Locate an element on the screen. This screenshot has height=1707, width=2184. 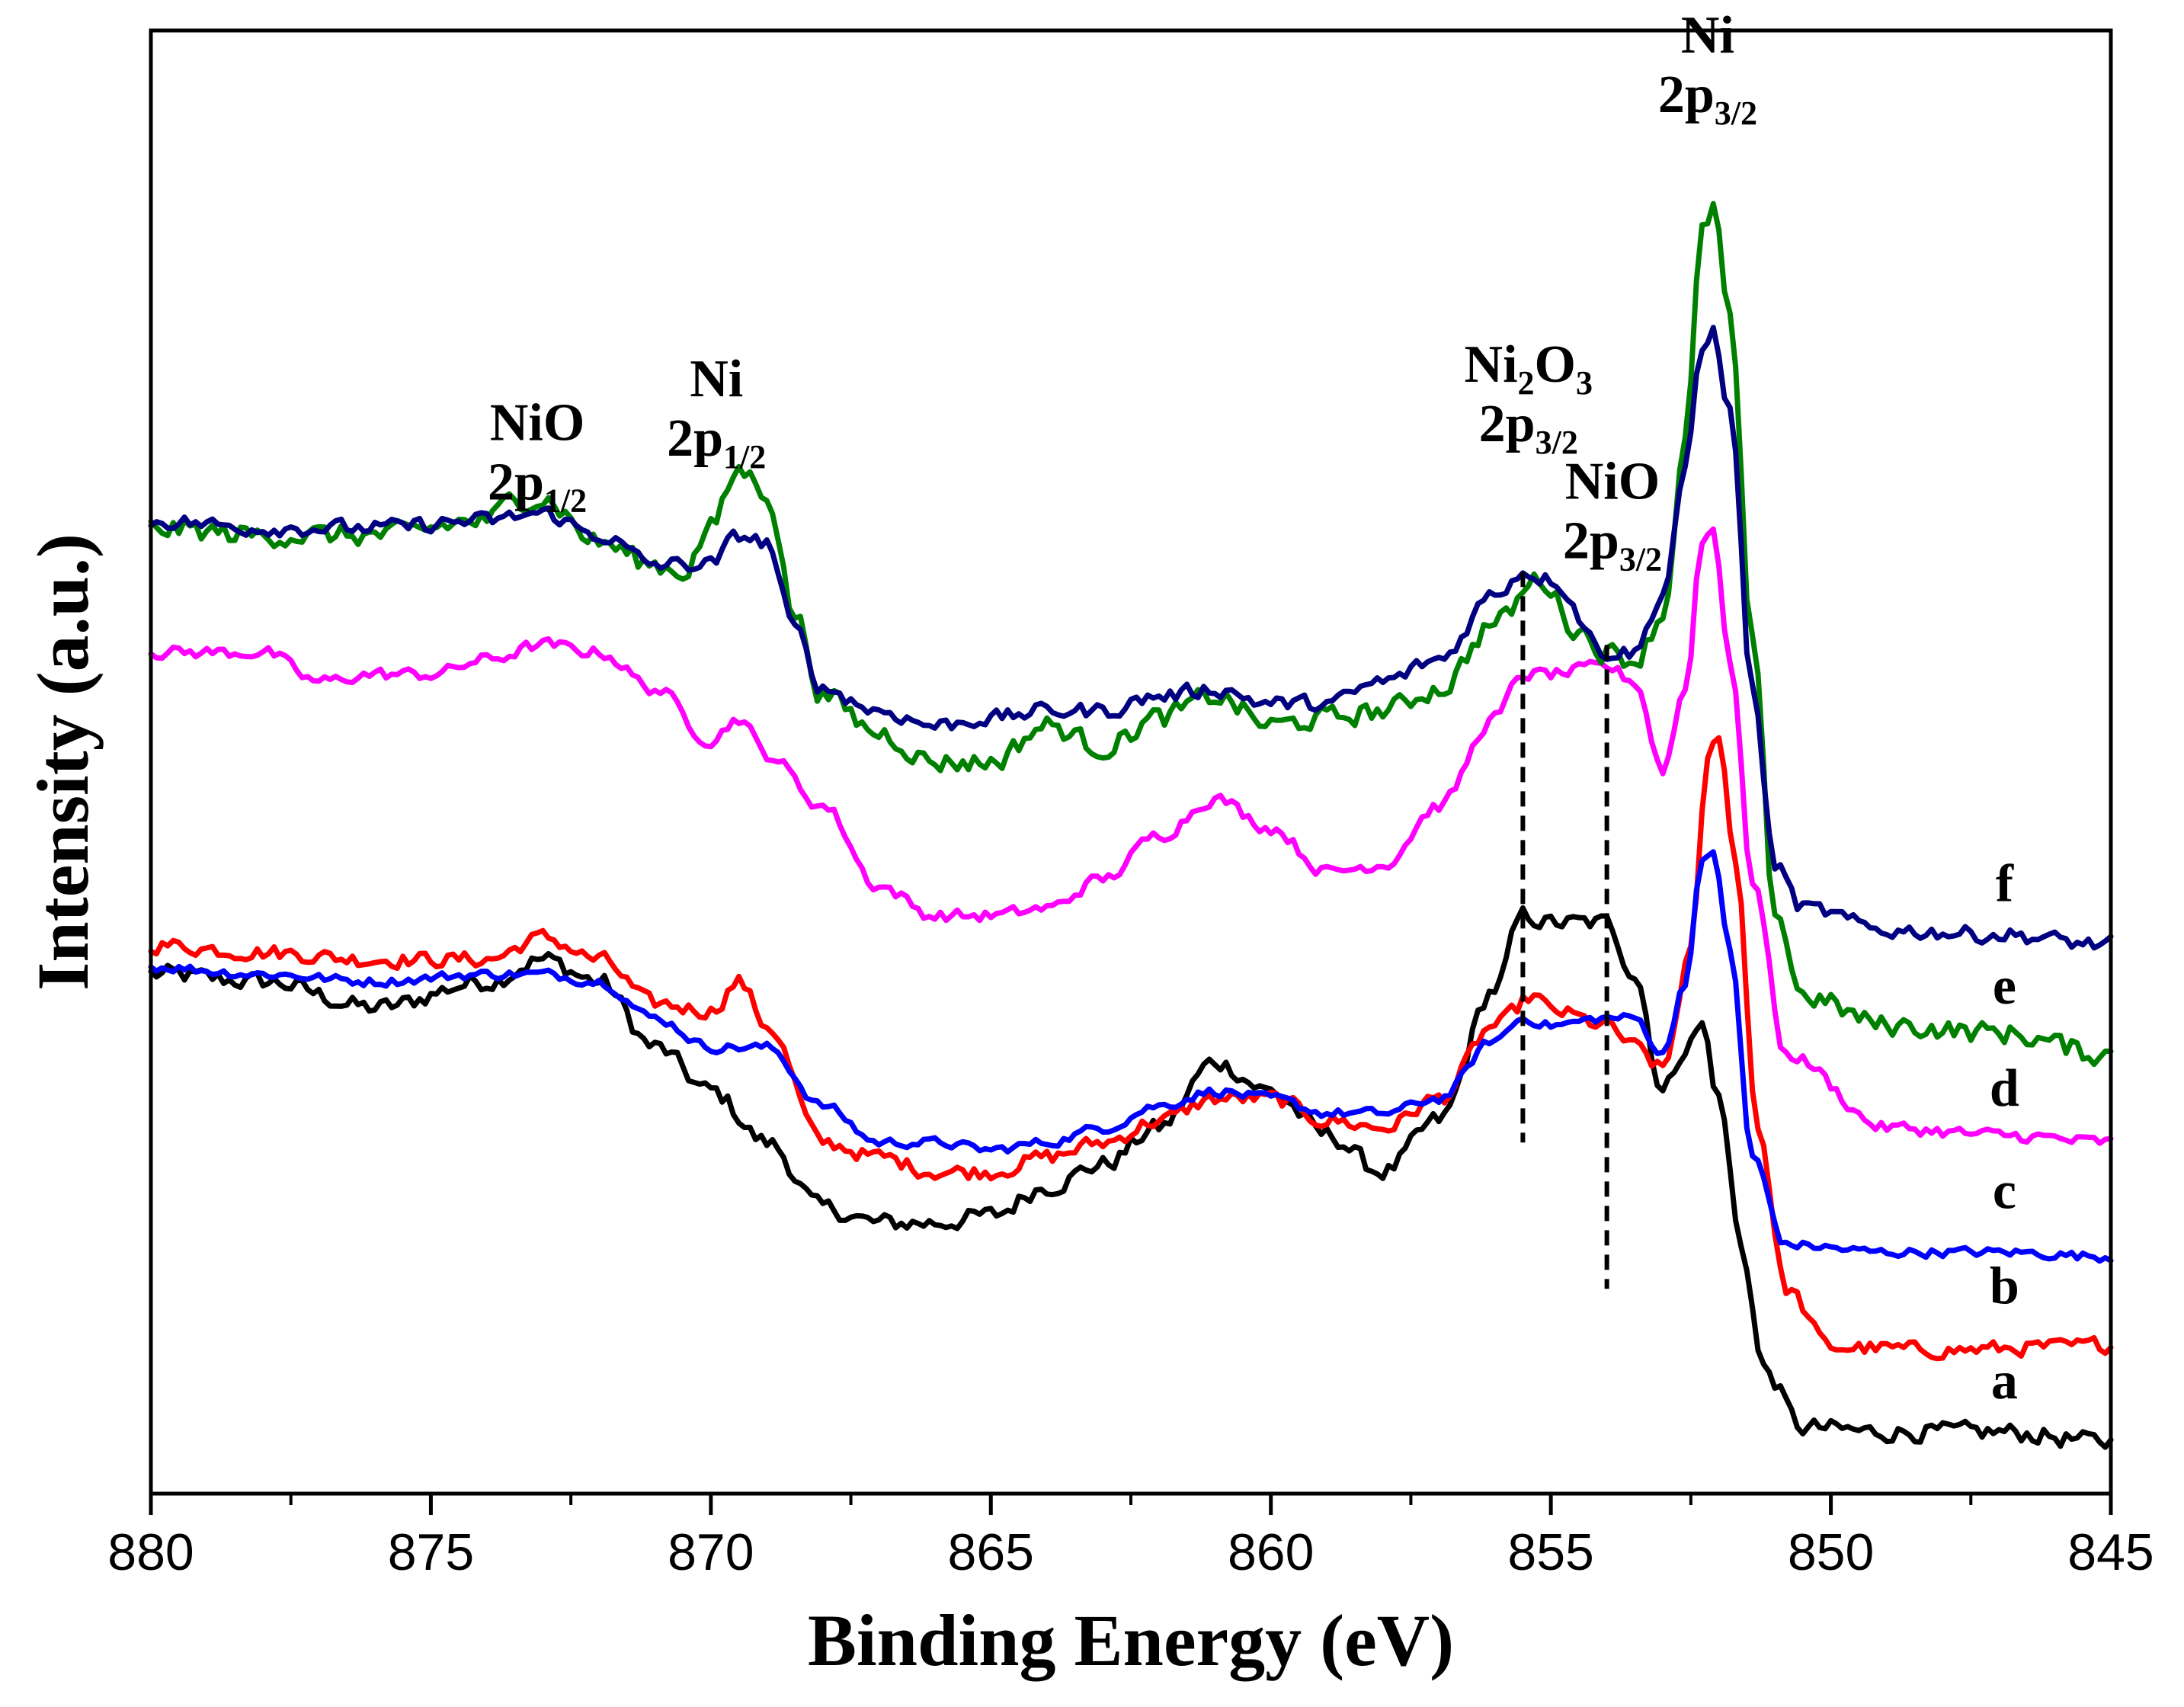
x-tick-label: 870 is located at coordinates (711, 1552).